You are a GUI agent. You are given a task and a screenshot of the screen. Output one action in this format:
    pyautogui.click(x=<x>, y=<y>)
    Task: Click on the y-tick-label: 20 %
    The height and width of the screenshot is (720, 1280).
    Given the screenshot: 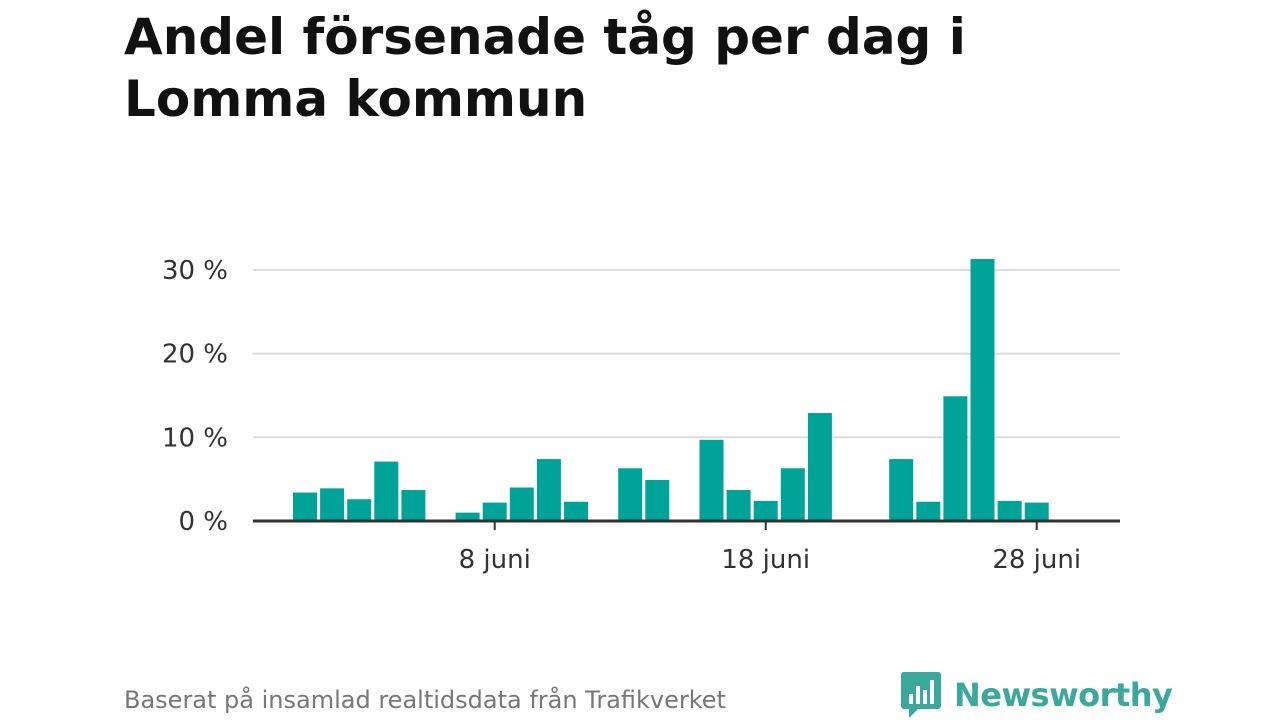 What is the action you would take?
    pyautogui.click(x=195, y=355)
    